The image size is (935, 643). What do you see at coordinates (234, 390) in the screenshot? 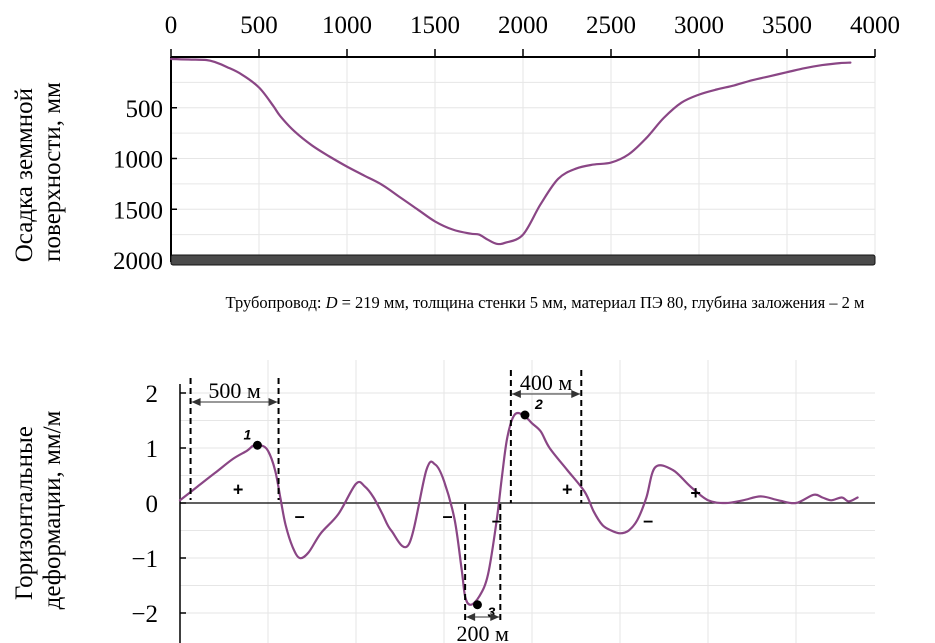
I see `span-label: 500 м` at bounding box center [234, 390].